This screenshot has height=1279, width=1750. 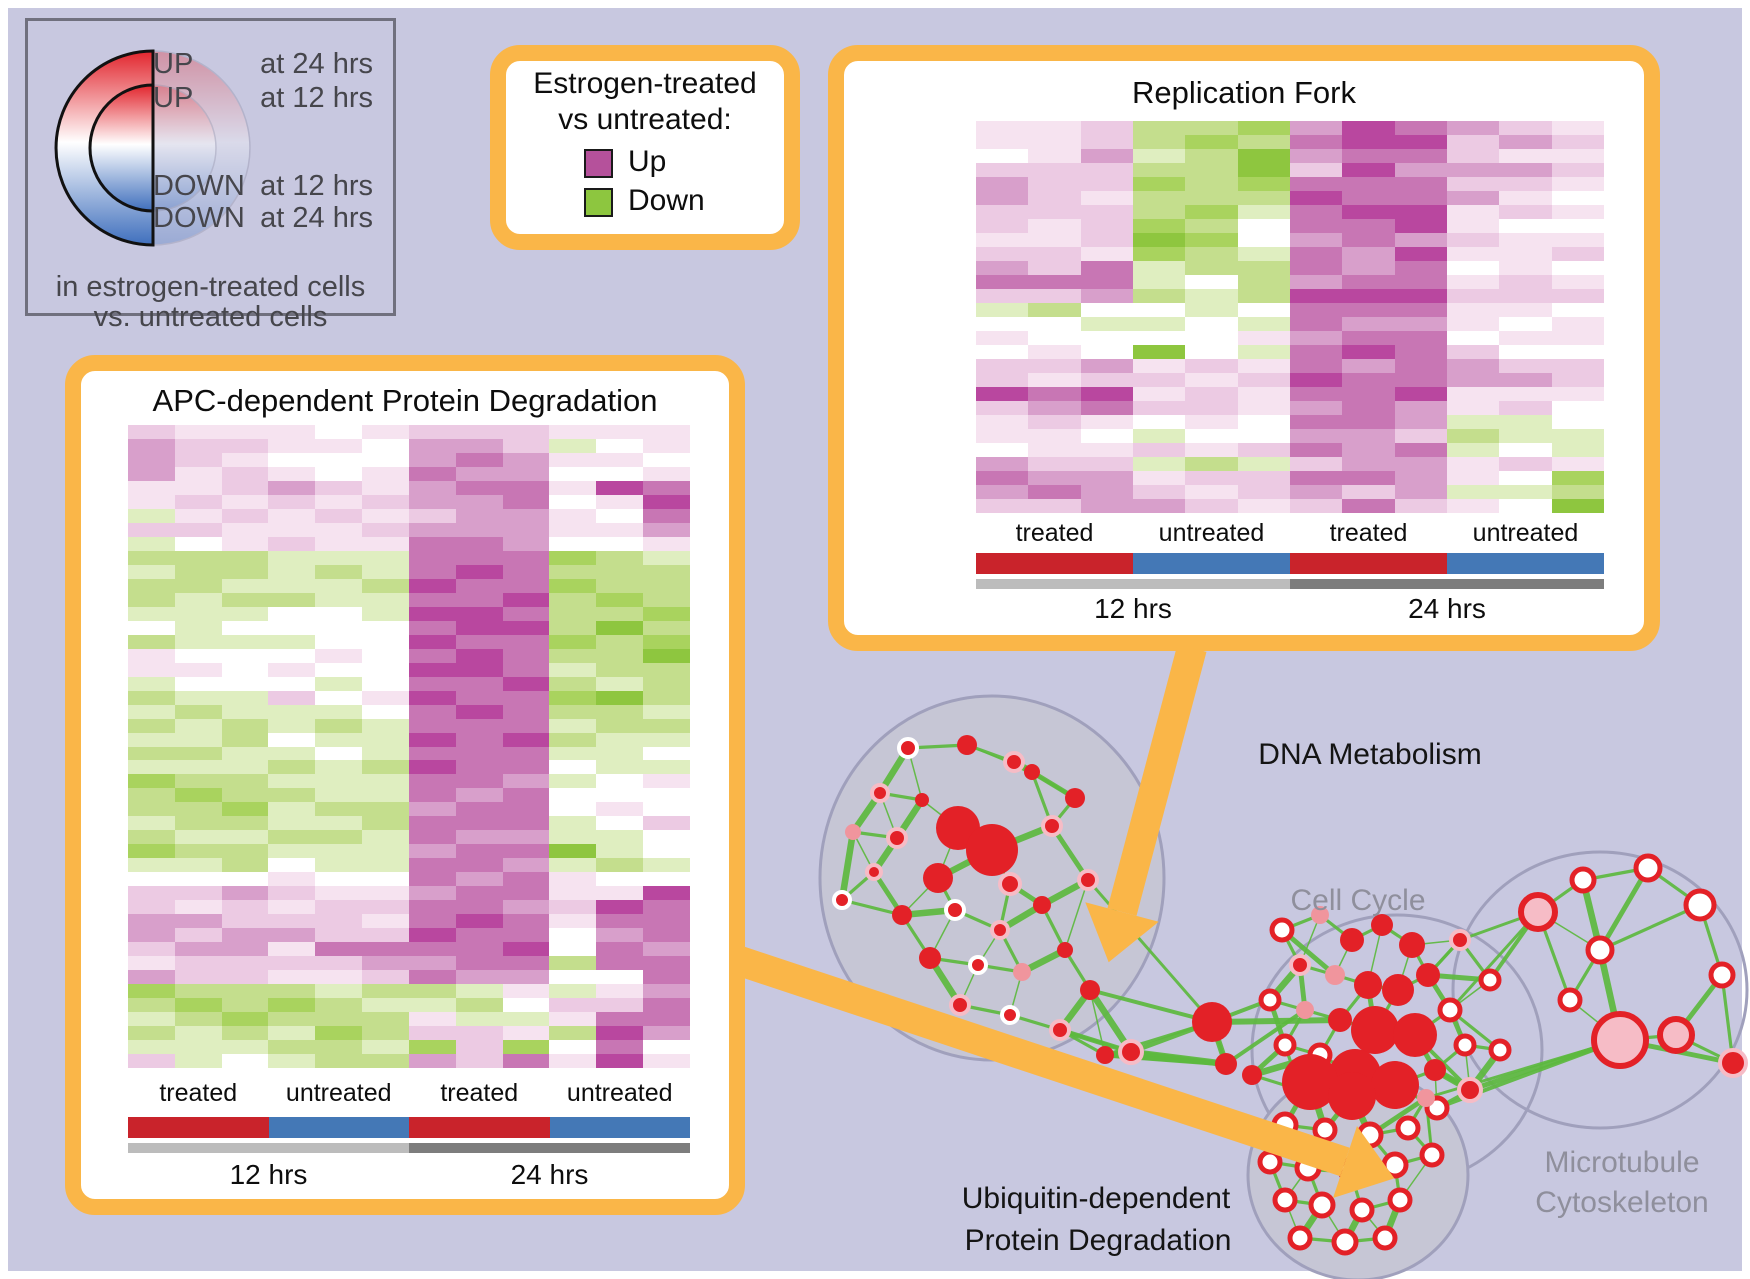 What do you see at coordinates (1211, 533) in the screenshot?
I see `condition-label: untreated` at bounding box center [1211, 533].